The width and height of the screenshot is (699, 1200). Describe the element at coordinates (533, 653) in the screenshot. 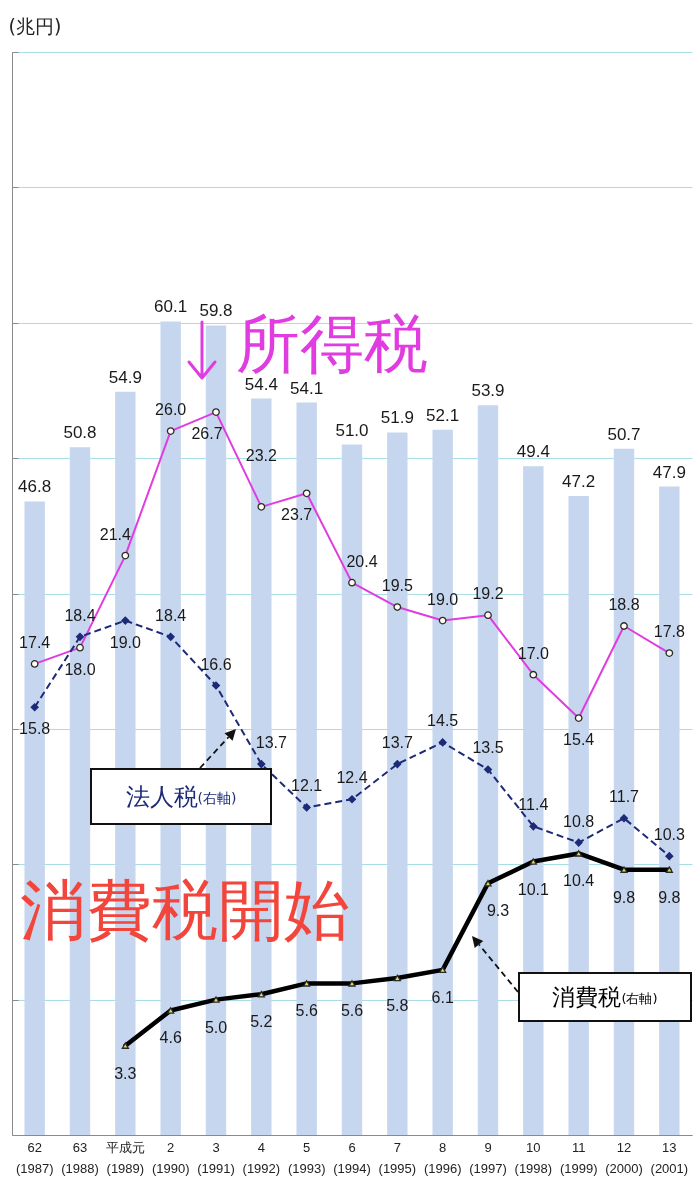

I see `data-label: 17.0` at that location.